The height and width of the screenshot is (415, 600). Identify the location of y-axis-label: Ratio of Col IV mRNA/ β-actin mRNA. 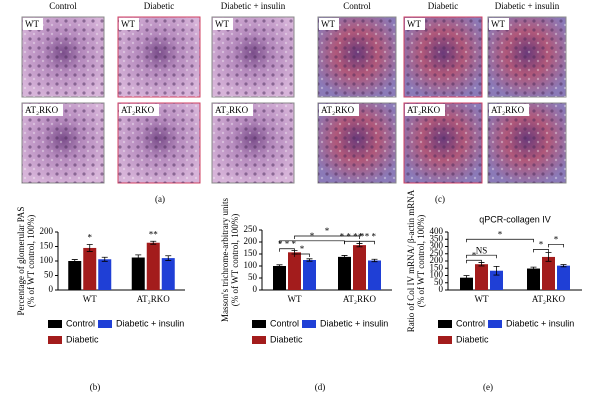
(411, 260).